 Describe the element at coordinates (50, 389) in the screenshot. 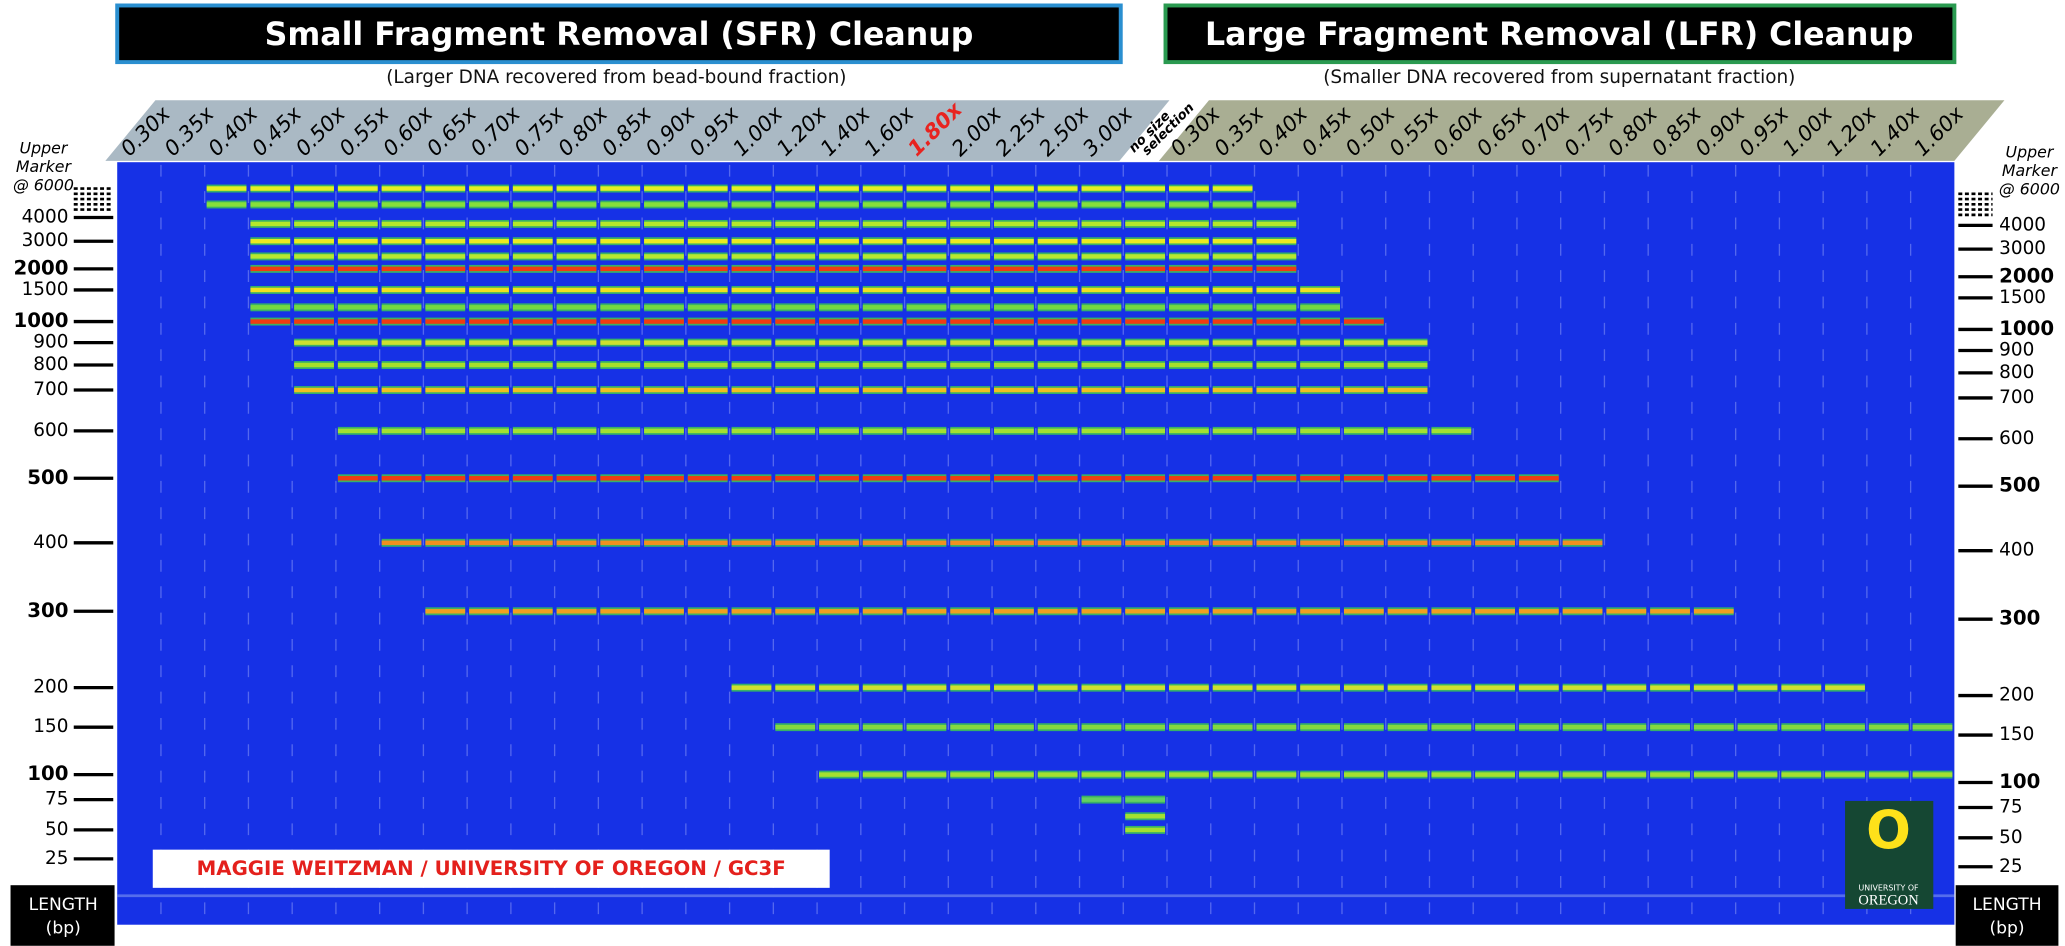

I see `marker-label: 700` at that location.